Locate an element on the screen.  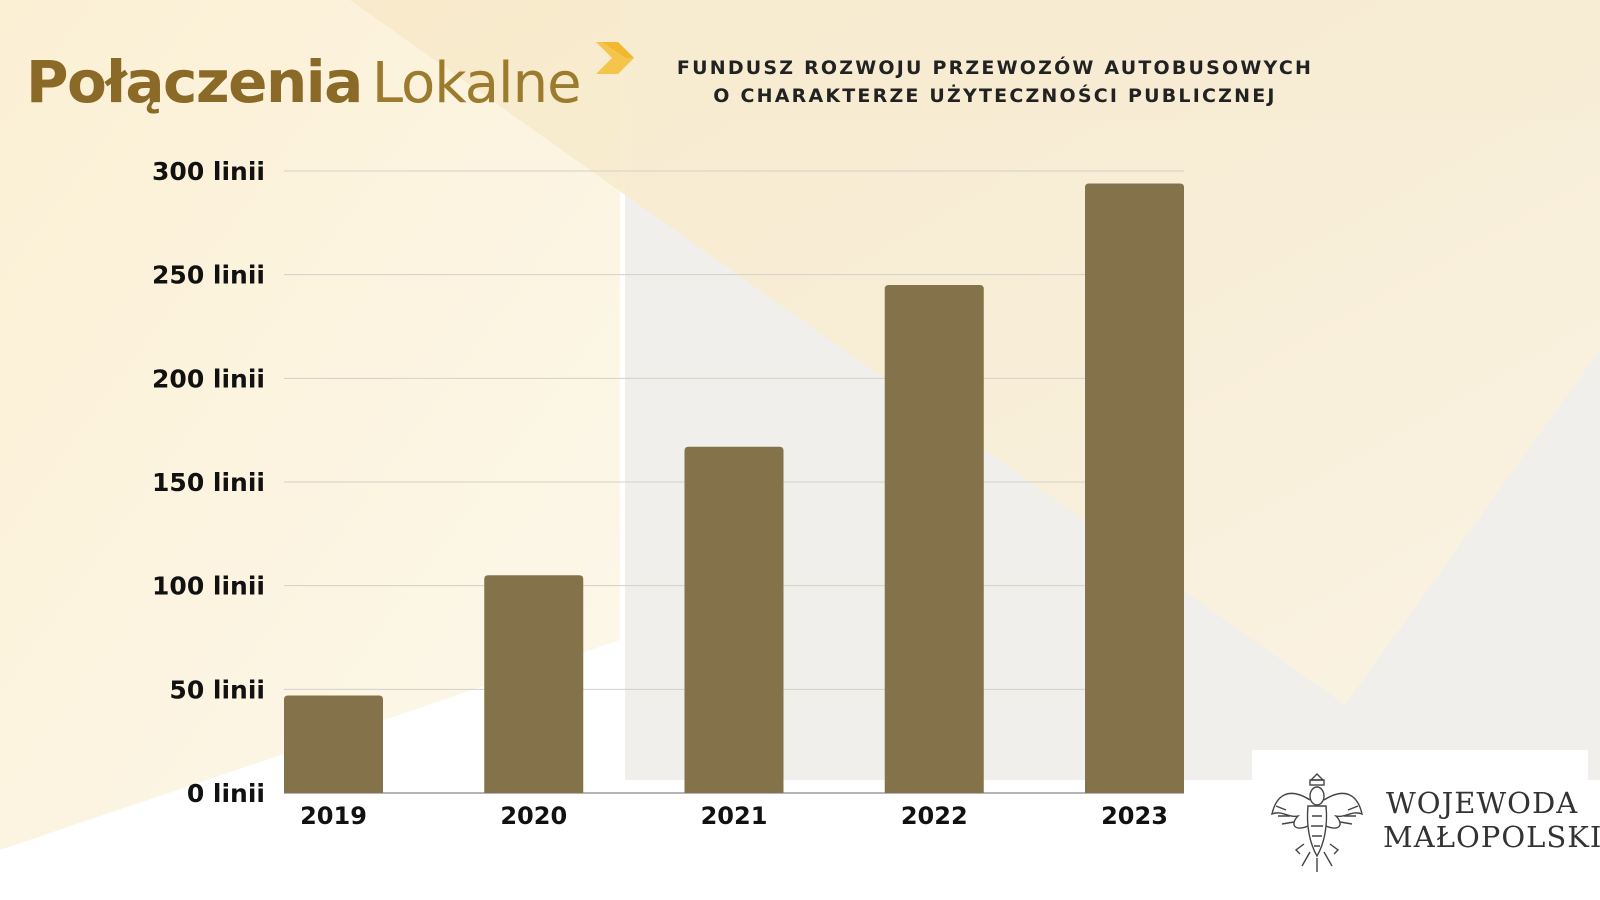
bar-2022 is located at coordinates (934, 539).